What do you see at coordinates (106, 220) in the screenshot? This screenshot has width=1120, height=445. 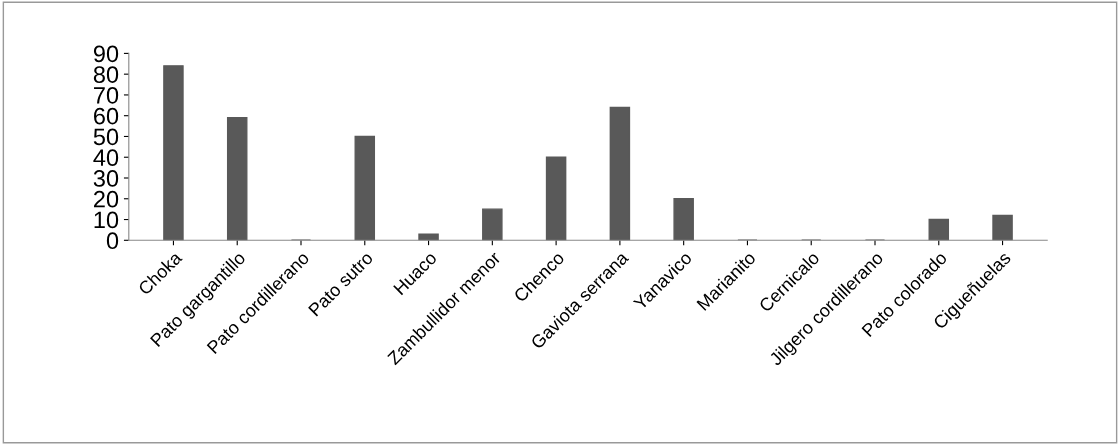 I see `y-tick-label: 10` at bounding box center [106, 220].